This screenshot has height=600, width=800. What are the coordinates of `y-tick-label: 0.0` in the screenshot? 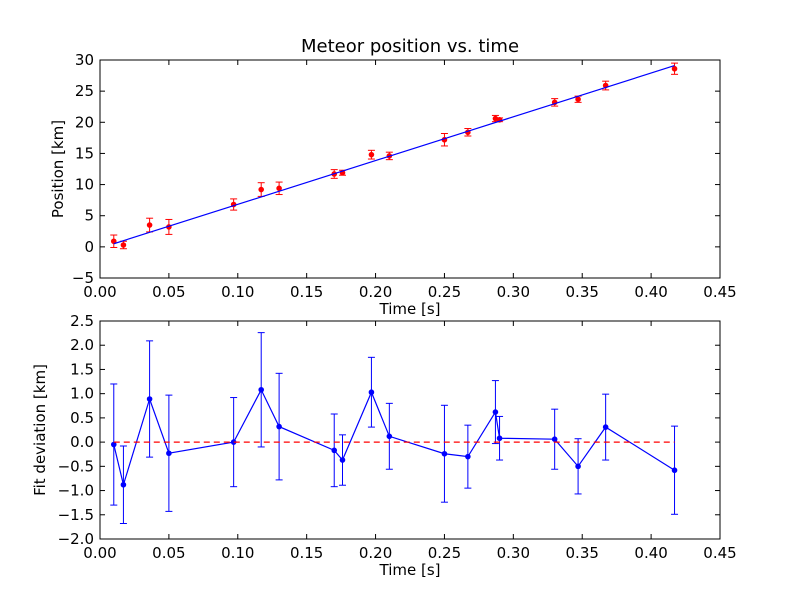 It's located at (82, 442).